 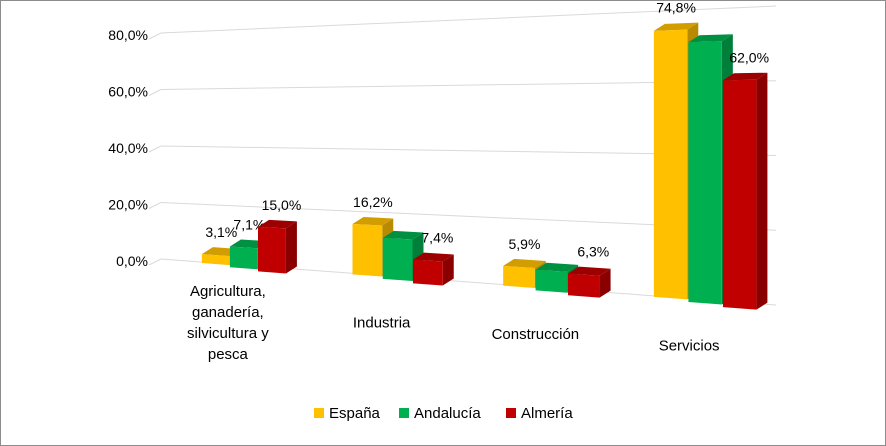 I want to click on data-label: 5,9%, so click(x=525, y=244).